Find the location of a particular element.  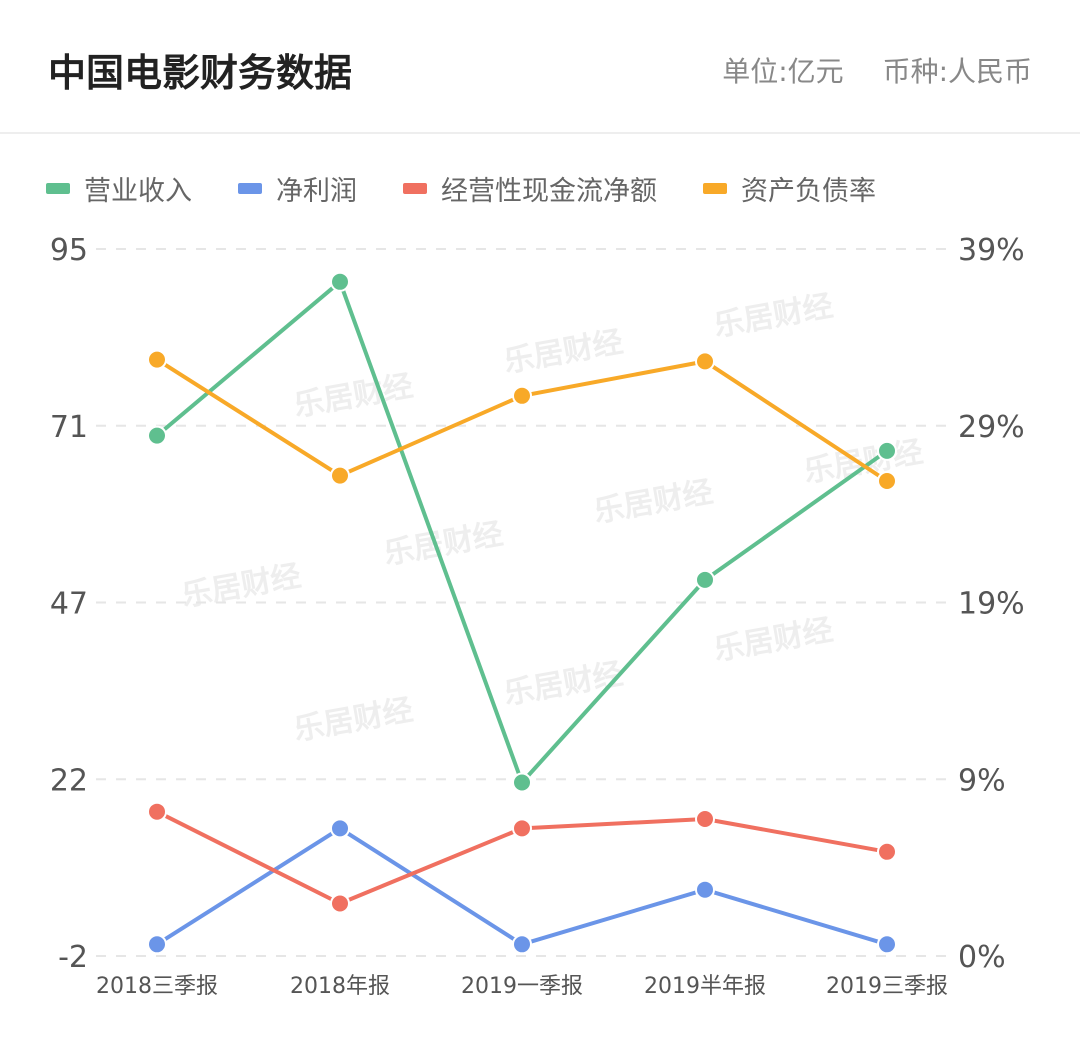

x-axis-ticks: 2018三季报 2018年报 2019一季报 2019半年报 2019三季报 is located at coordinates (522, 986).